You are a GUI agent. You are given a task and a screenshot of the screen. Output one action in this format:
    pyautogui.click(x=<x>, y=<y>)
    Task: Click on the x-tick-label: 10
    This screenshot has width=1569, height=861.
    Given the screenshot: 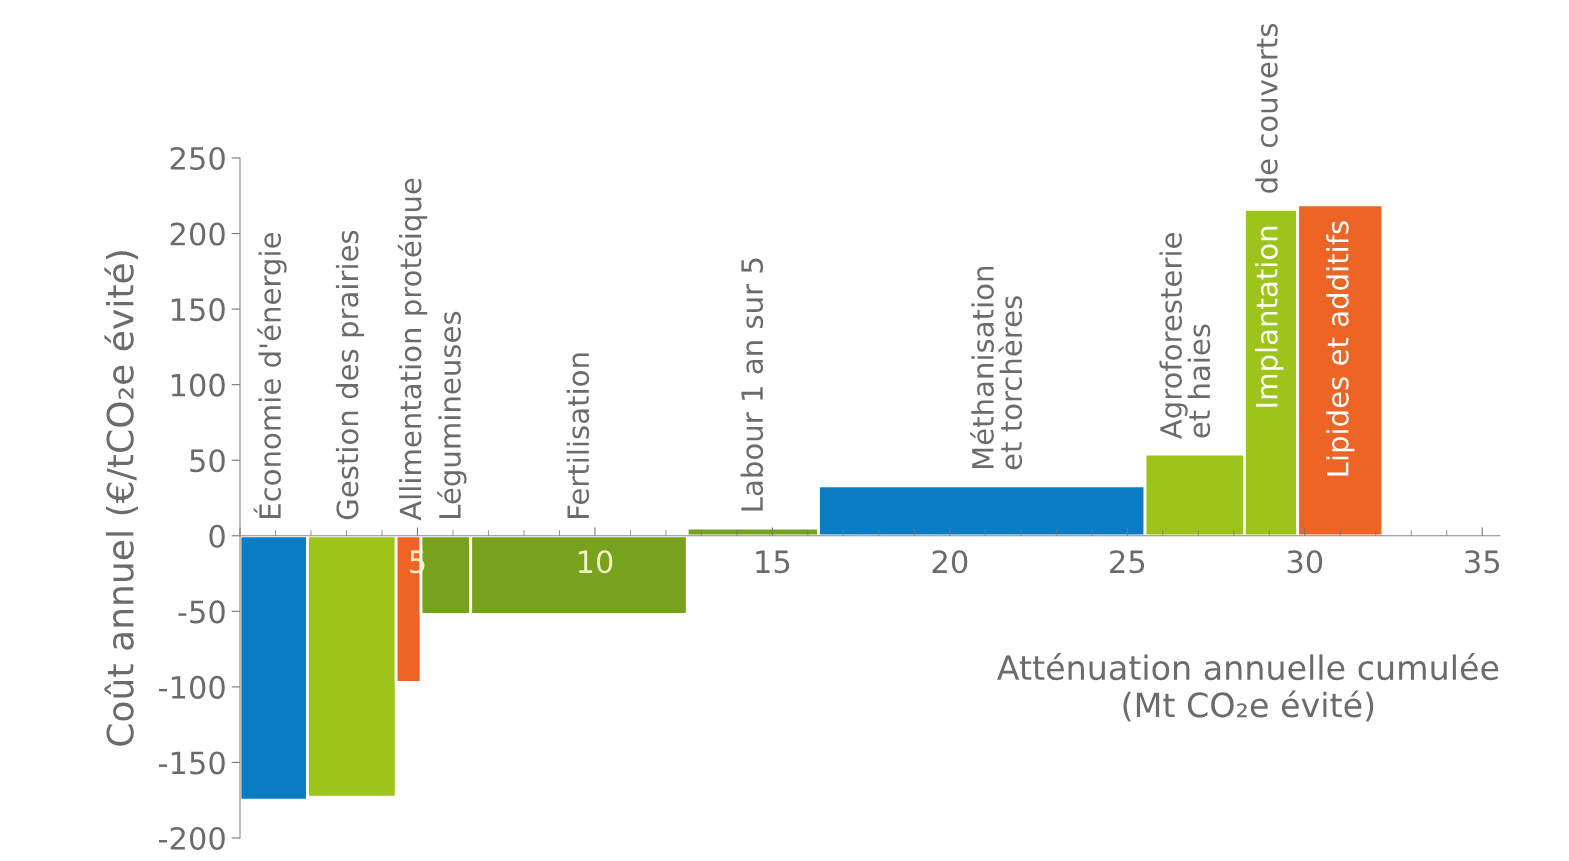 What is the action you would take?
    pyautogui.click(x=595, y=562)
    